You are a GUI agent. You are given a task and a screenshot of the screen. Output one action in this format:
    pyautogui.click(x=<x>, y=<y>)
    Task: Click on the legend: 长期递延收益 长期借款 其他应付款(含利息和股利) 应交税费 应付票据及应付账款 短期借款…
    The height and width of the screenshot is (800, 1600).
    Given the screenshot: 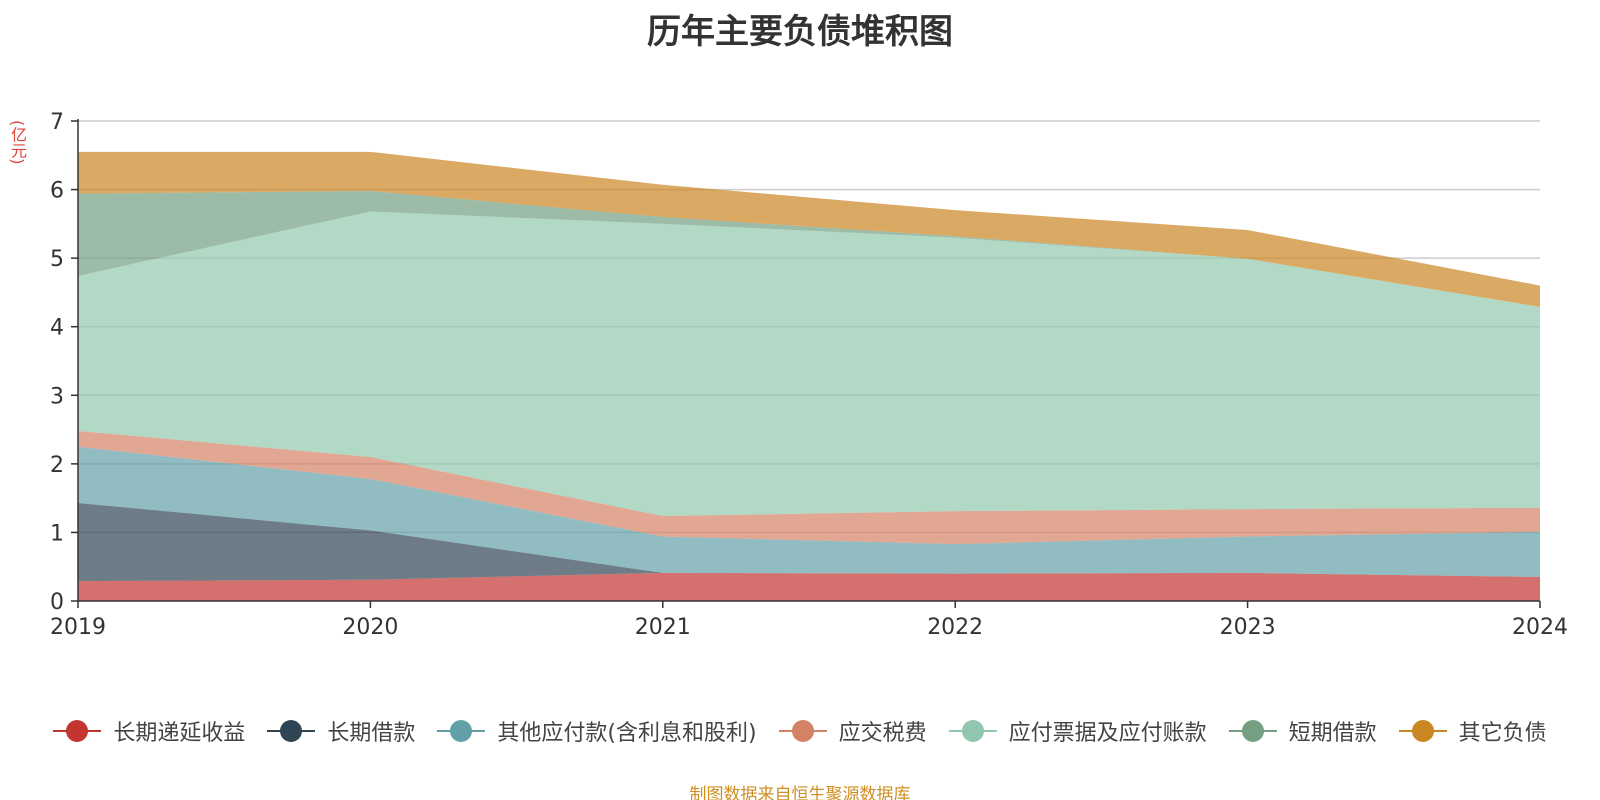 What is the action you would take?
    pyautogui.click(x=800, y=731)
    